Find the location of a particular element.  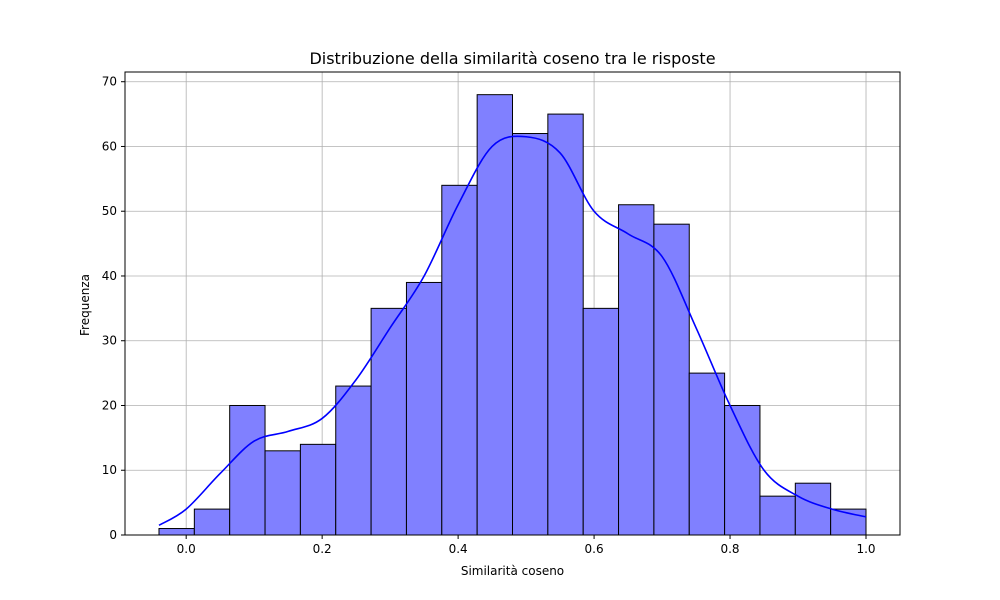

y-tick-label: 20 is located at coordinates (109, 405).